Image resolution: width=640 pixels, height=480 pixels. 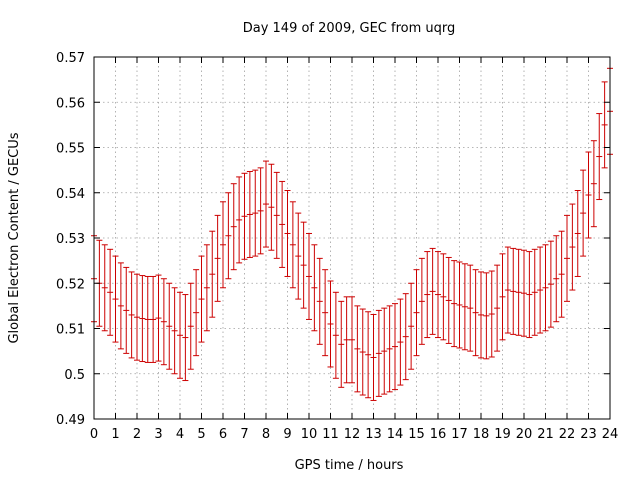 What do you see at coordinates (223, 434) in the screenshot?
I see `x-tick-label: 6` at bounding box center [223, 434].